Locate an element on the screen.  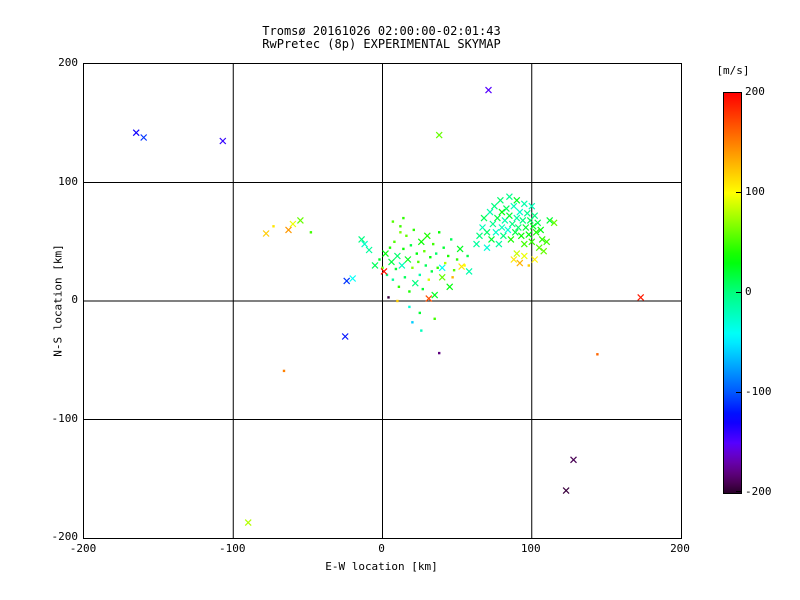
colorbar-tick-label: 100 is located at coordinates (755, 191).